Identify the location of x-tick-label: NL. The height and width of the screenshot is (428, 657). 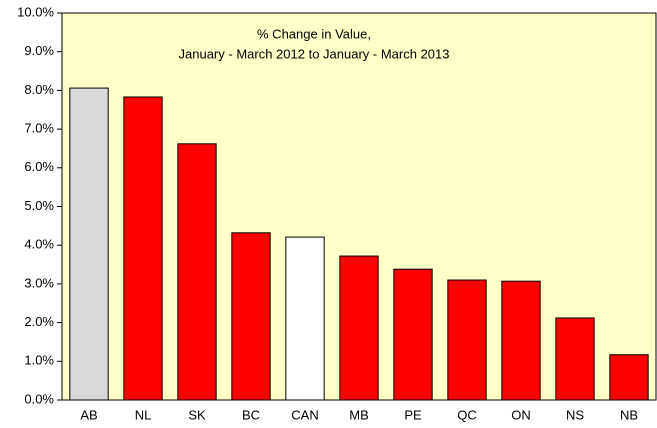
(143, 414).